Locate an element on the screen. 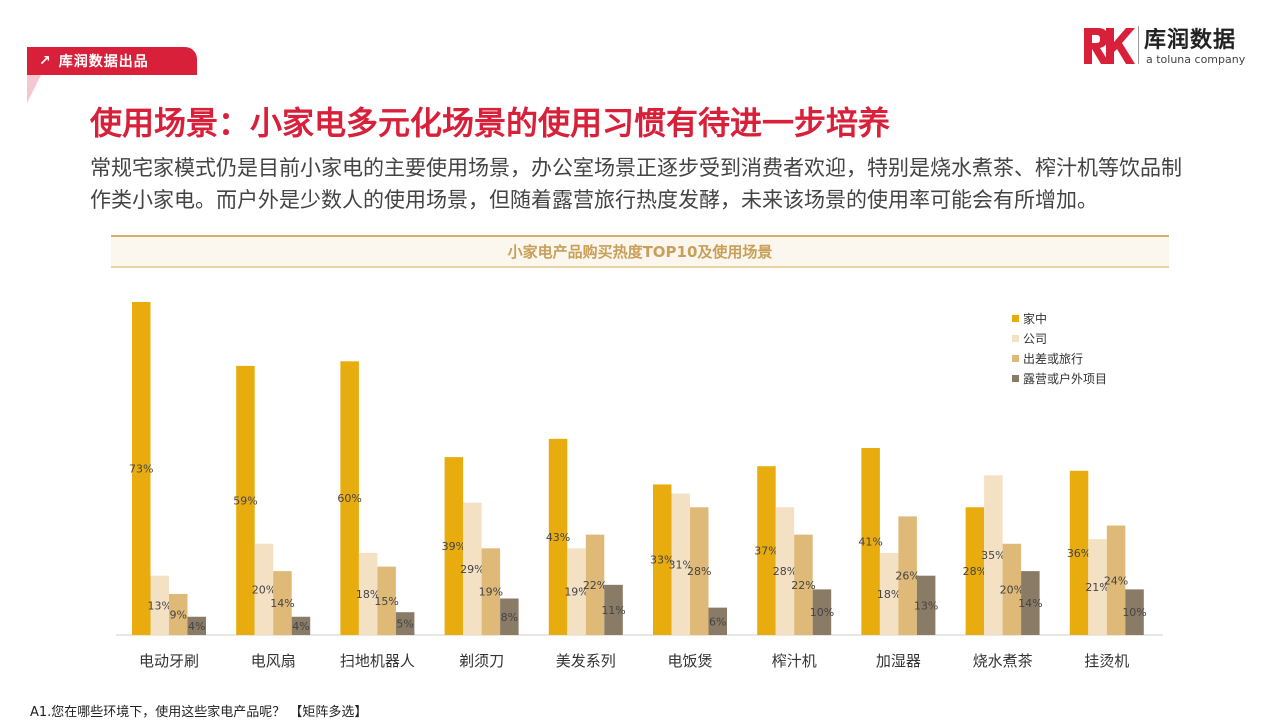 Image resolution: width=1280 pixels, height=720 pixels. data-label: 9% is located at coordinates (178, 614).